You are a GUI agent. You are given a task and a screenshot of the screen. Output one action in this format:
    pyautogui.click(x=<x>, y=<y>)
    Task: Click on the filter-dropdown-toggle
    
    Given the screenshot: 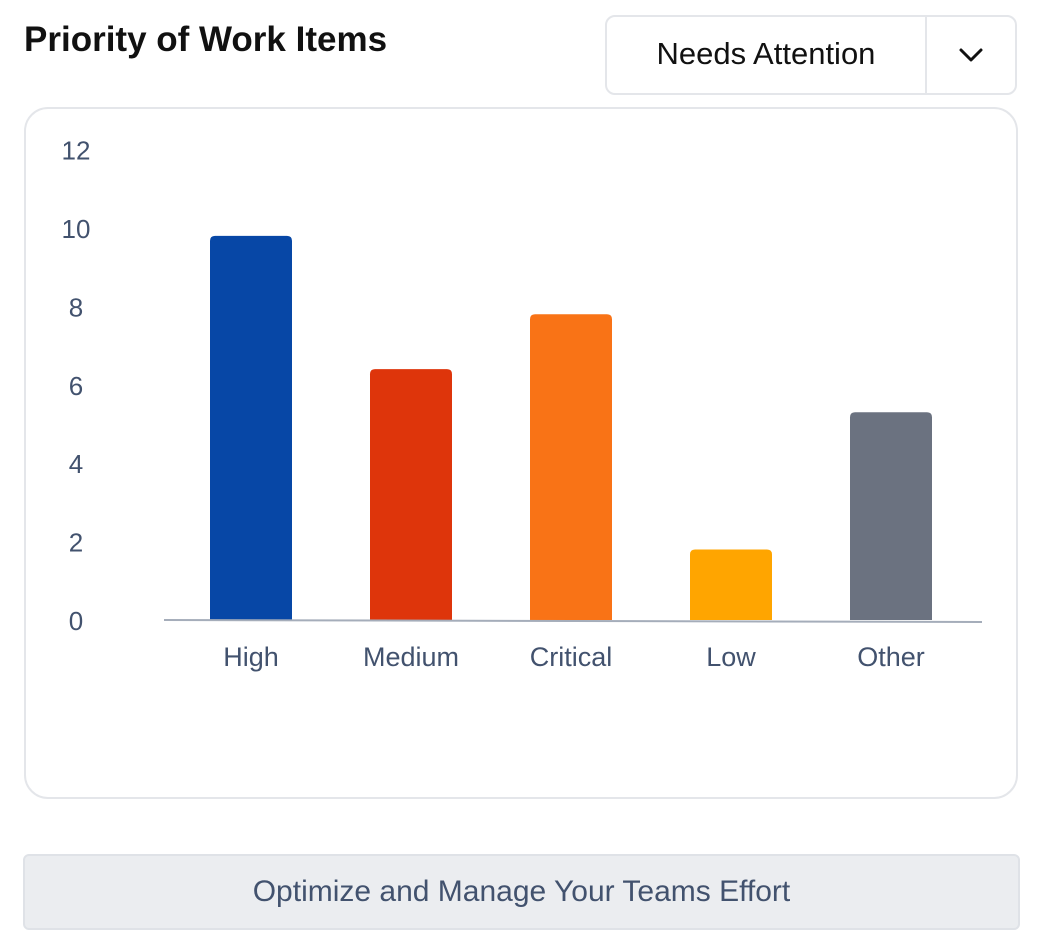 What is the action you would take?
    pyautogui.click(x=971, y=55)
    